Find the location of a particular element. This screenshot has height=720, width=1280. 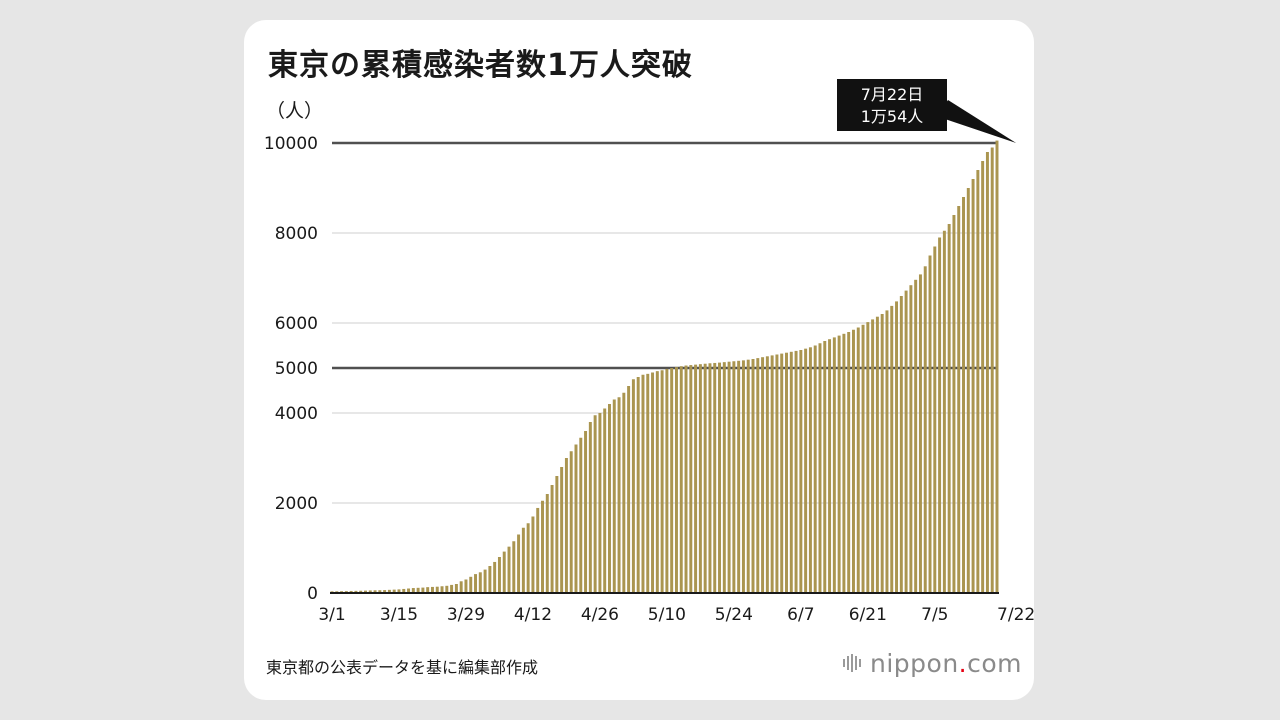

x-tick-label: 7/5 is located at coordinates (934, 615).